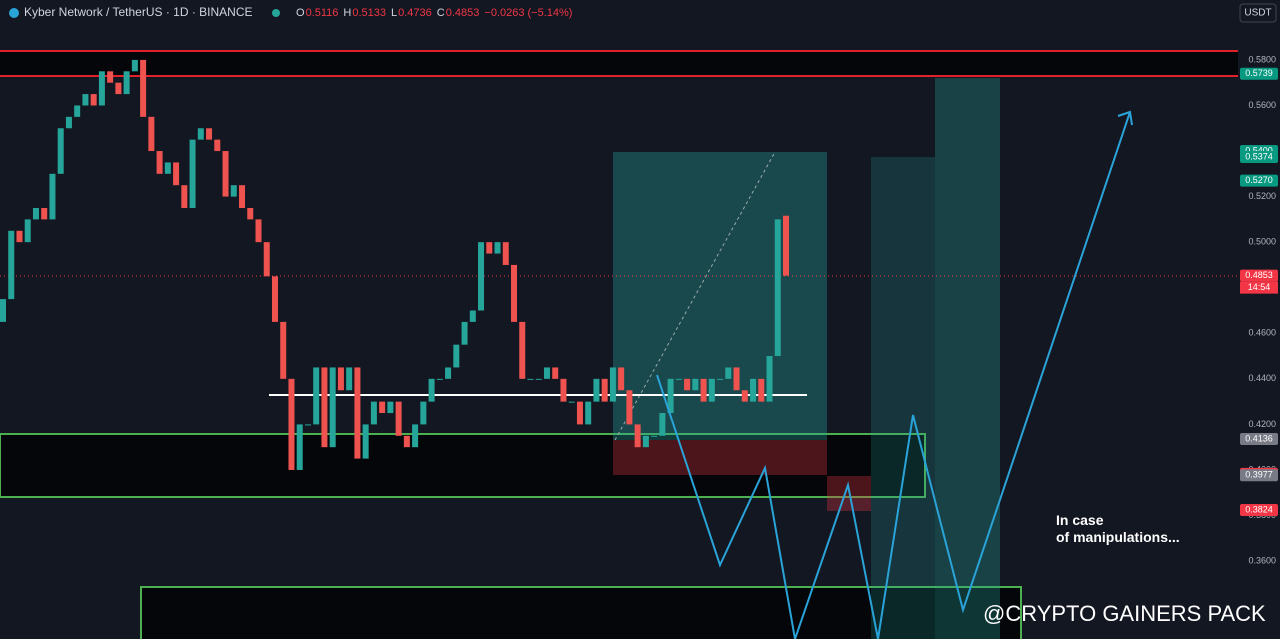 The height and width of the screenshot is (639, 1280). I want to click on y-tick-label: 0.4400, so click(1262, 378).